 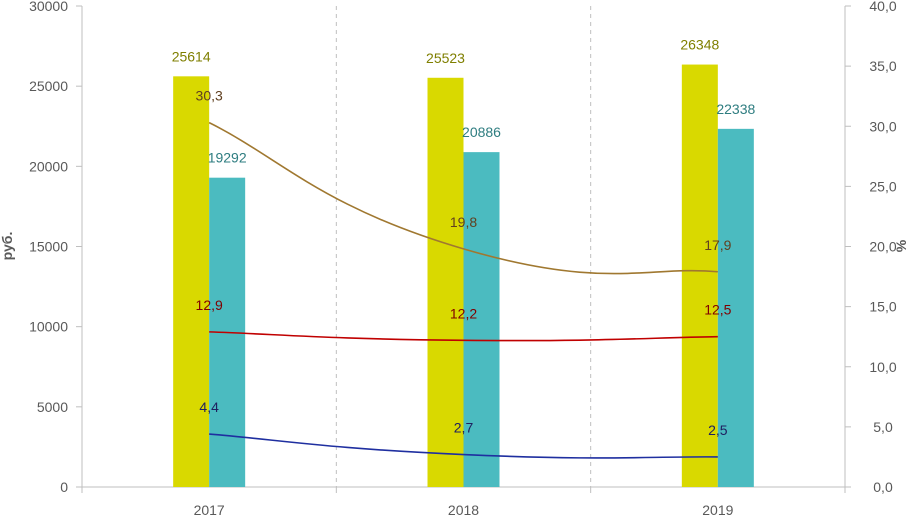 I want to click on line-data-label: 2,5, so click(x=718, y=430).